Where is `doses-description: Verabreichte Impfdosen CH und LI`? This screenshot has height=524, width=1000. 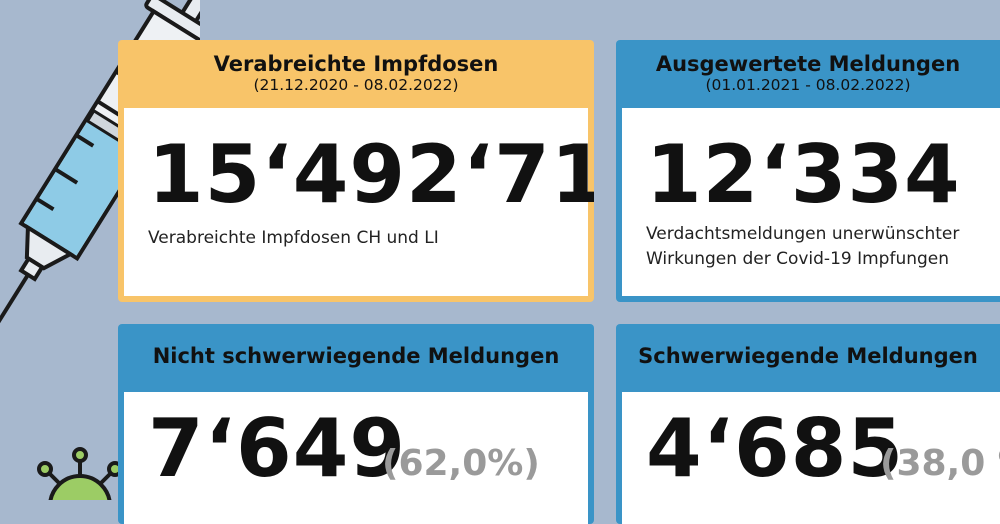
doses-description: Verabreichte Impfdosen CH und LI is located at coordinates (293, 238).